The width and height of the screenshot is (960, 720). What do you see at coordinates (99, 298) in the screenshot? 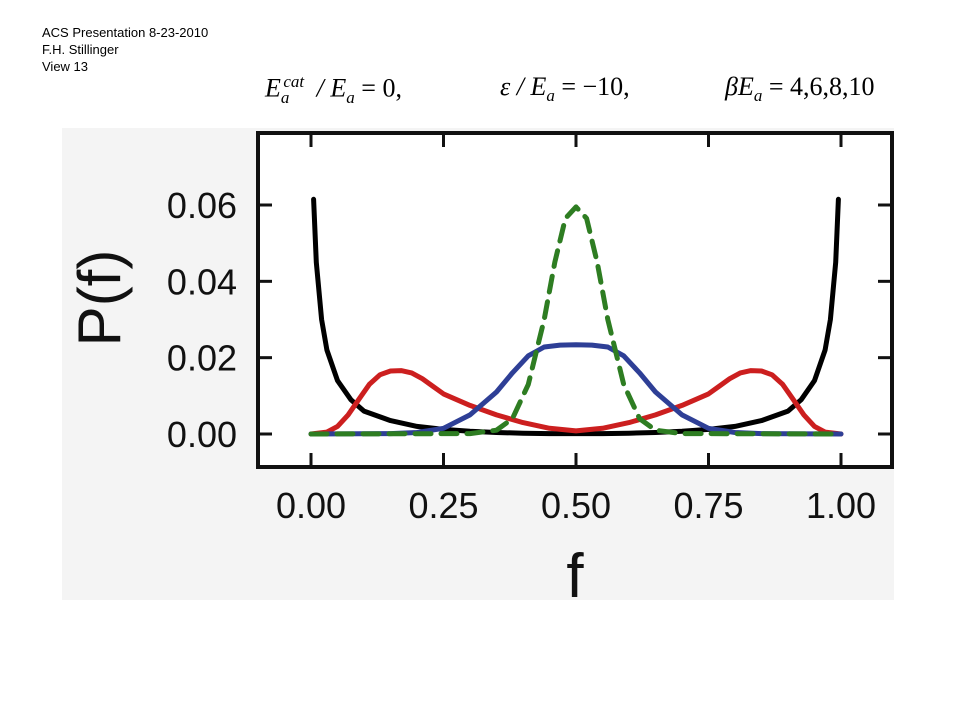
I see `y-axis-label: P(f)` at bounding box center [99, 298].